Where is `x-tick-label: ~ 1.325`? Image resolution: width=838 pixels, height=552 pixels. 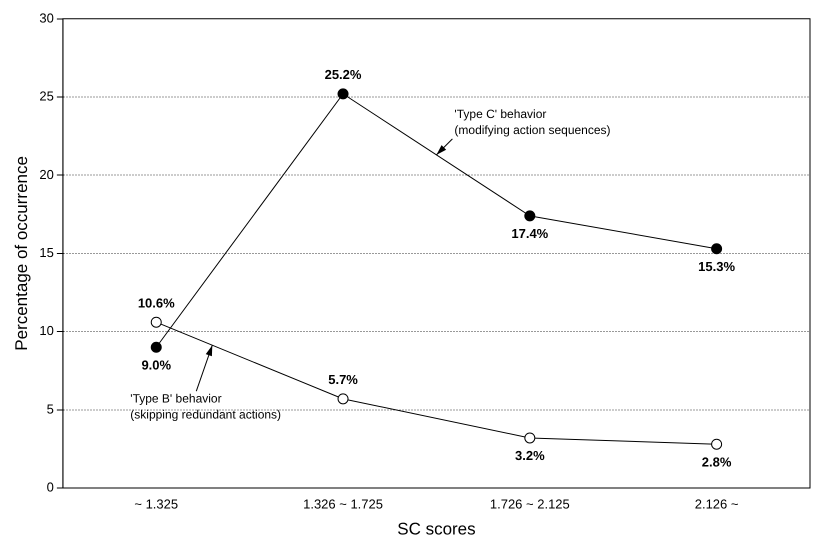
x-tick-label: ~ 1.325 is located at coordinates (156, 504).